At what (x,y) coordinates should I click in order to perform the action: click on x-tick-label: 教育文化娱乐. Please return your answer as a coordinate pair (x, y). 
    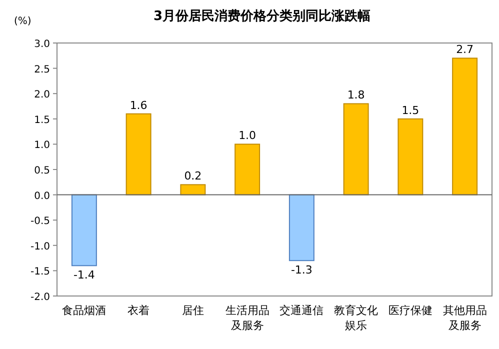
    Looking at the image, I should click on (356, 318).